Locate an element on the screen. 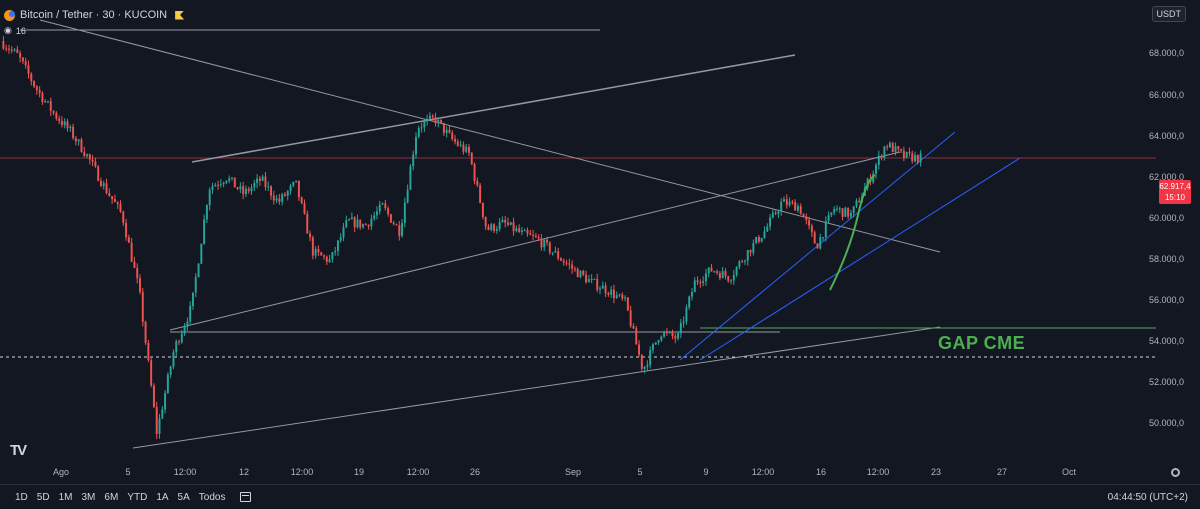 The height and width of the screenshot is (509, 1200). range-button-6m: 6M is located at coordinates (111, 497).